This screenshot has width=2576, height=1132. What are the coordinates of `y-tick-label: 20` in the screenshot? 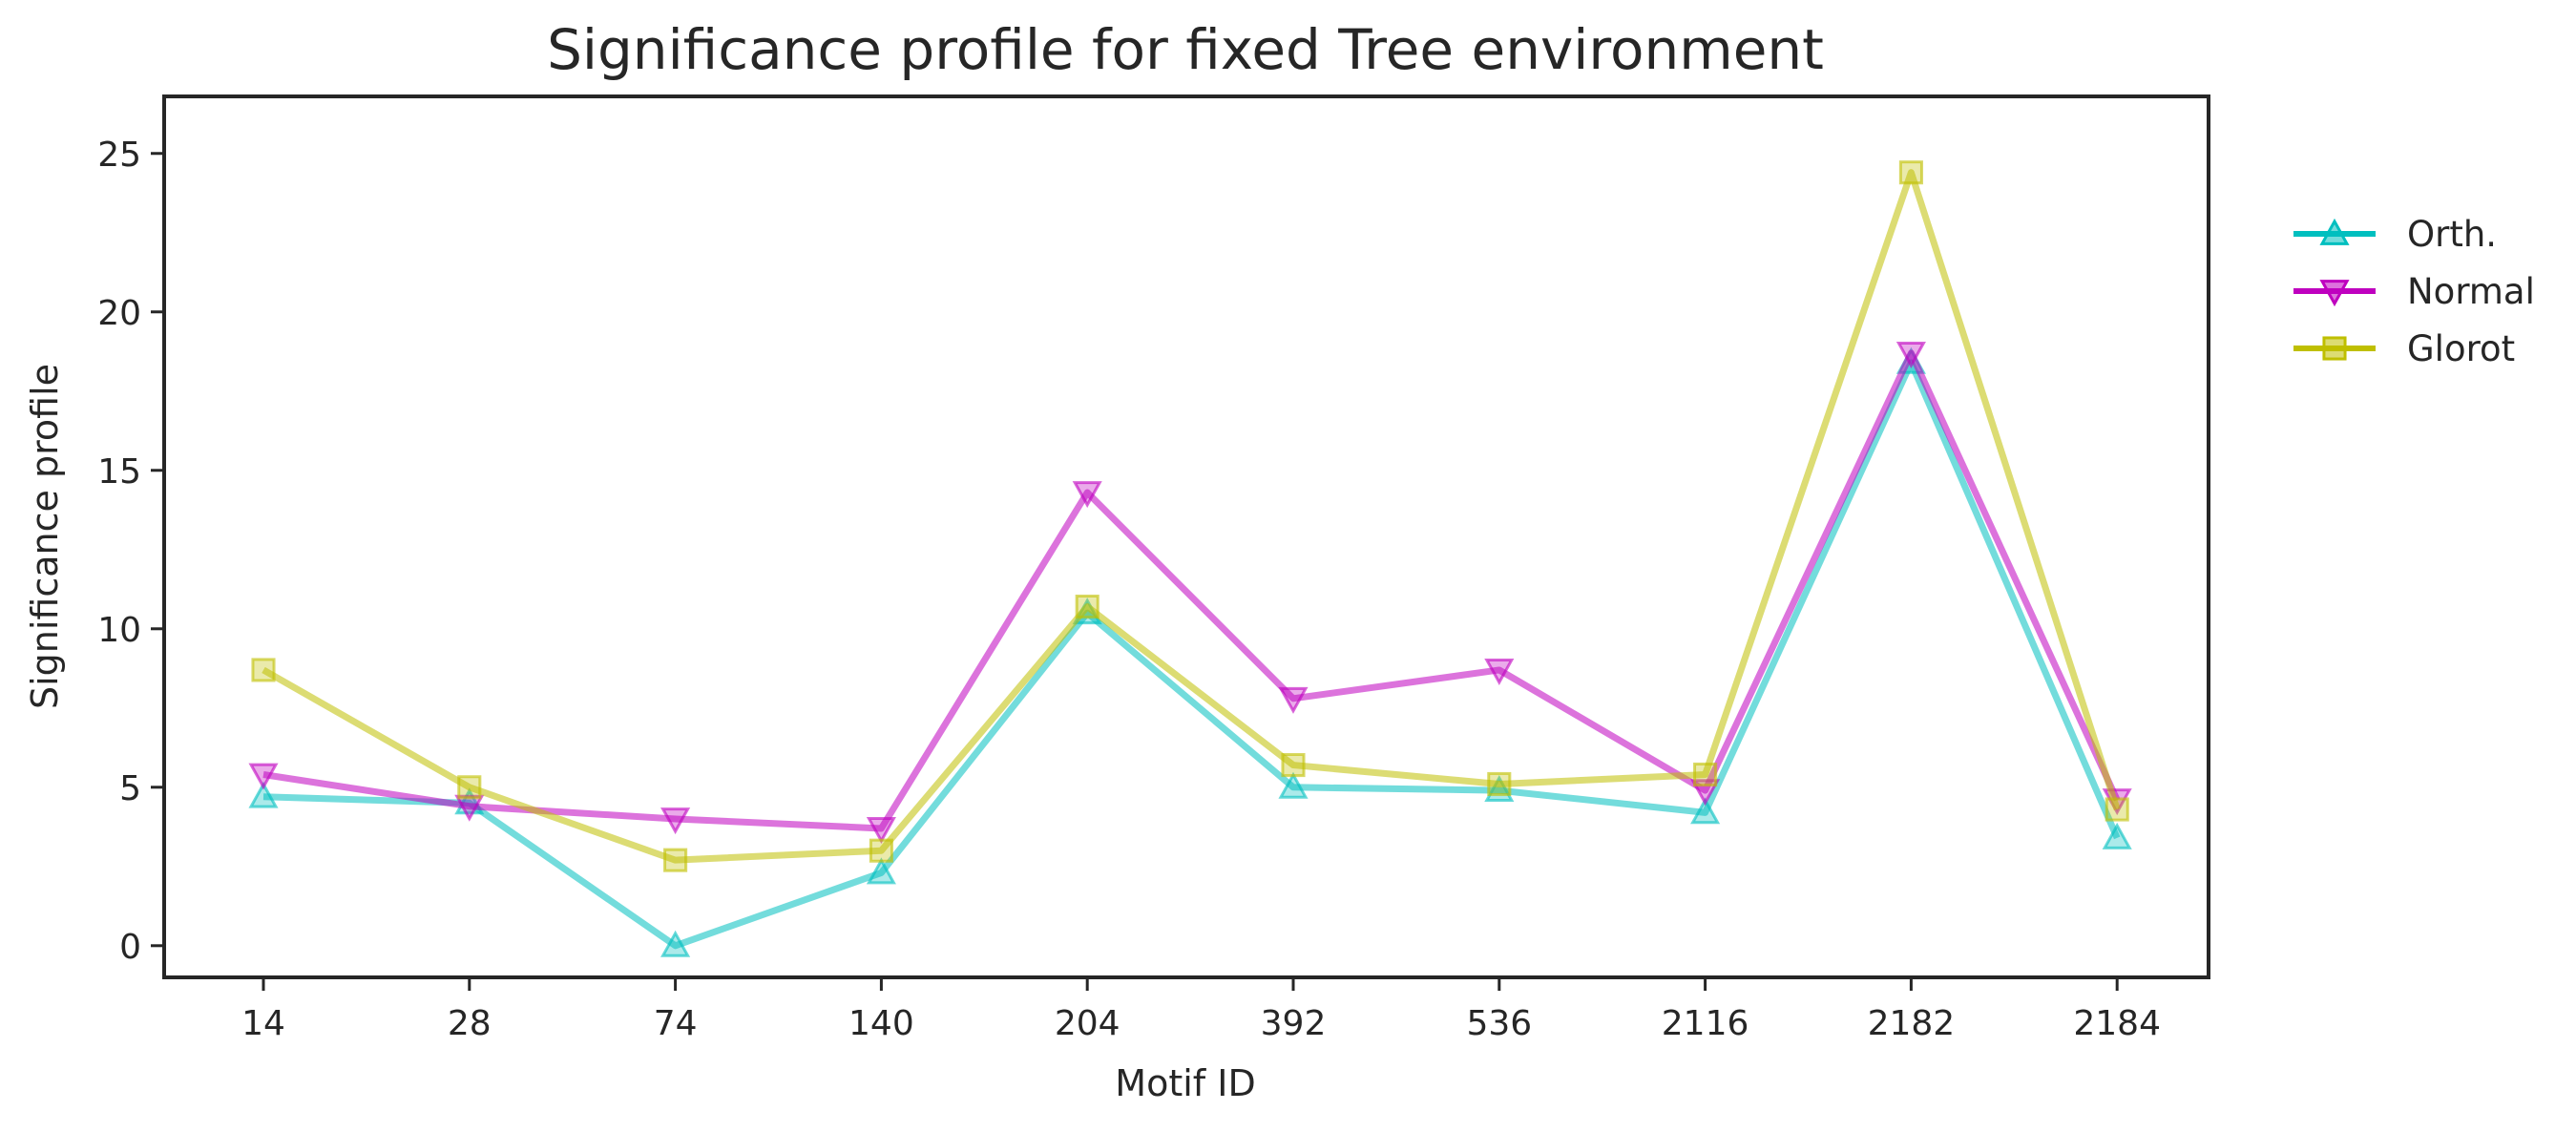 It's located at (119, 313).